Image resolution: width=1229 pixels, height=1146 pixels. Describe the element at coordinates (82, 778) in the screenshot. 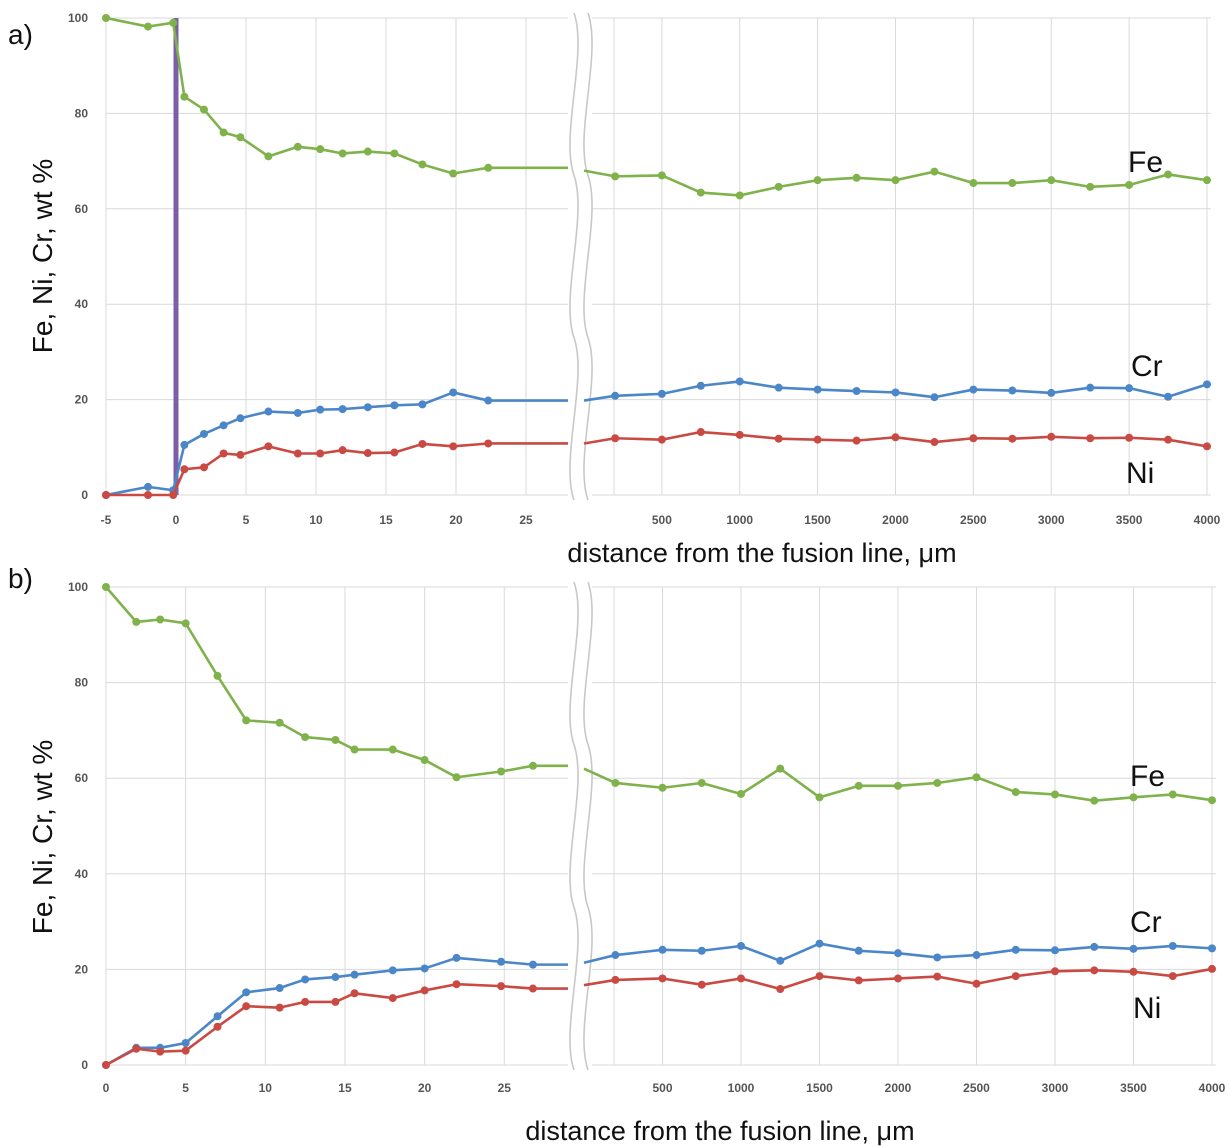

I see `y-tick-label: 60` at that location.